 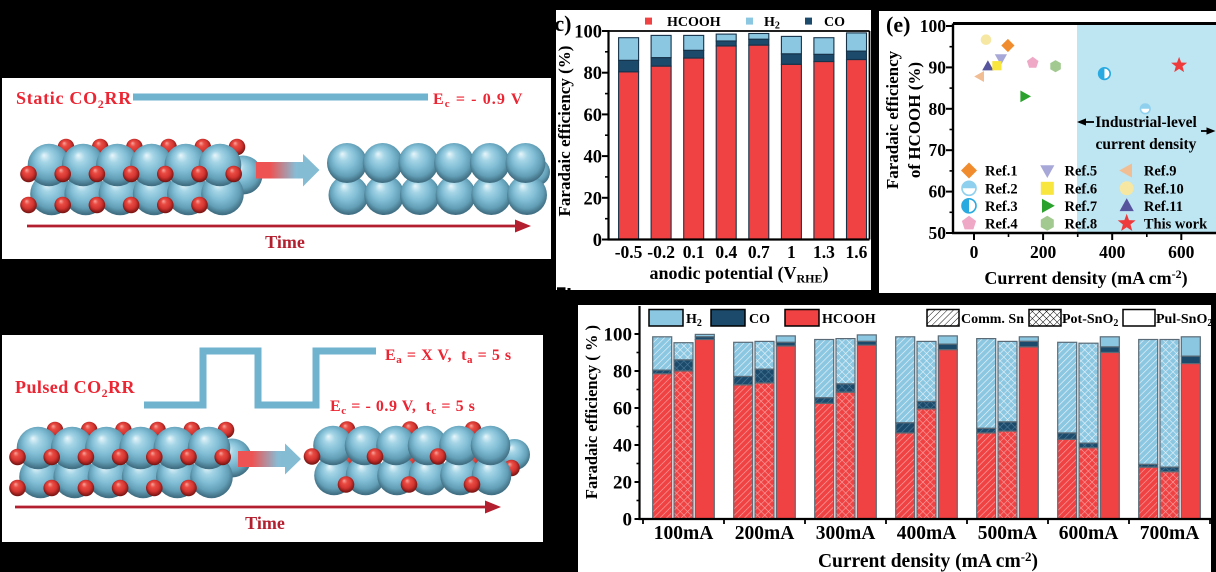 I want to click on svg-text: 400, so click(x=1112, y=252).